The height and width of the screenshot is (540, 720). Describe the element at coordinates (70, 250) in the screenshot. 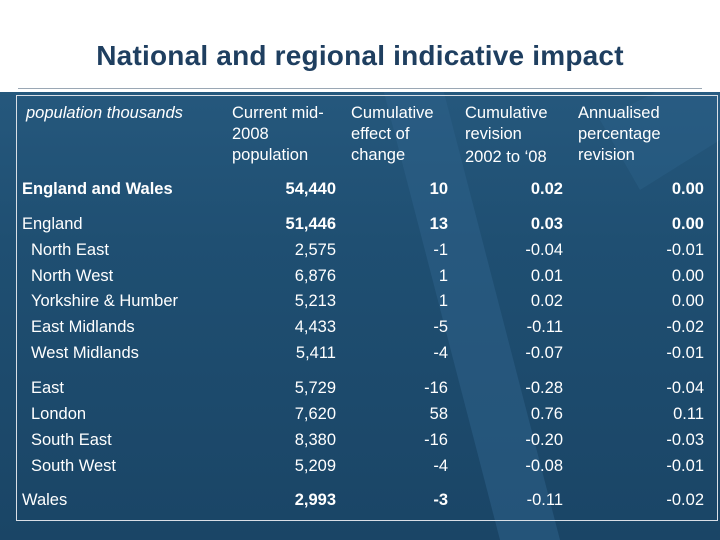

I see `row-label: North East` at that location.